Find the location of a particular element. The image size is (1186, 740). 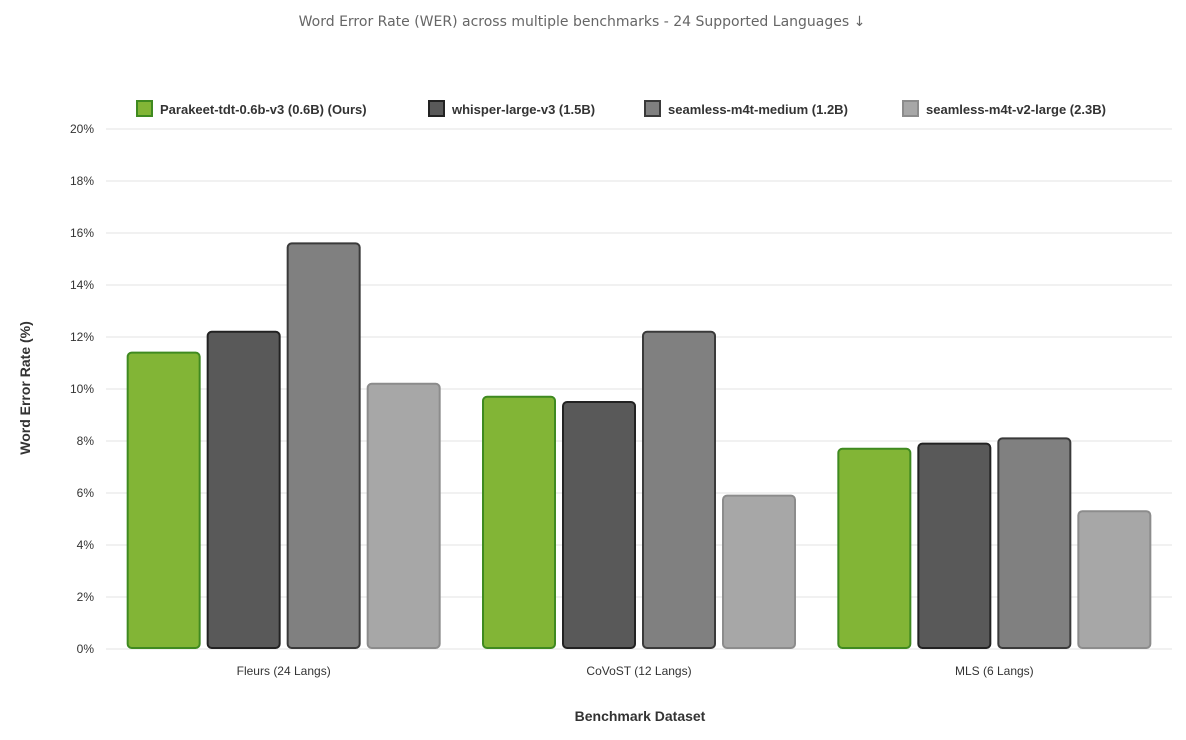

legend-label: seamless-m4t-v2-large (2.3B) is located at coordinates (1016, 109).